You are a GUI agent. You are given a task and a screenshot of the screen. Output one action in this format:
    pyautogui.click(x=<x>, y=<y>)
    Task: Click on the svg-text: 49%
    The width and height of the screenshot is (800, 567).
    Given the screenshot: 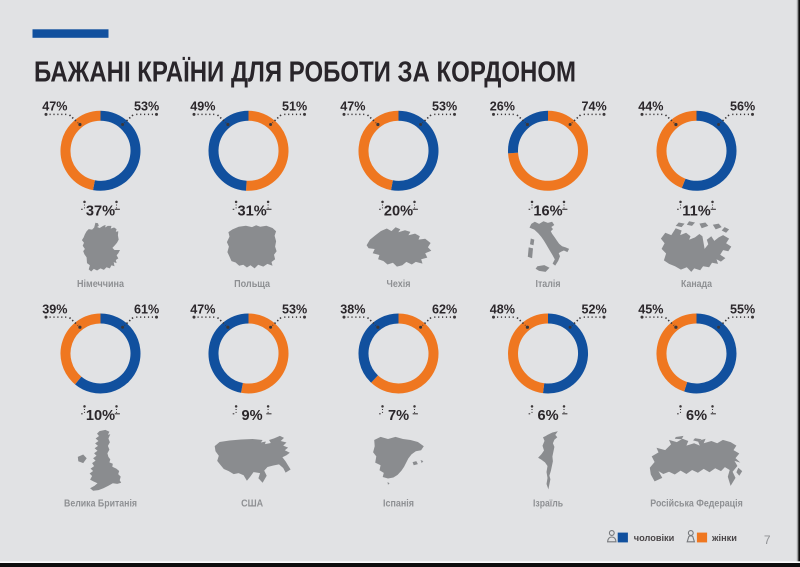 What is the action you would take?
    pyautogui.click(x=202, y=107)
    